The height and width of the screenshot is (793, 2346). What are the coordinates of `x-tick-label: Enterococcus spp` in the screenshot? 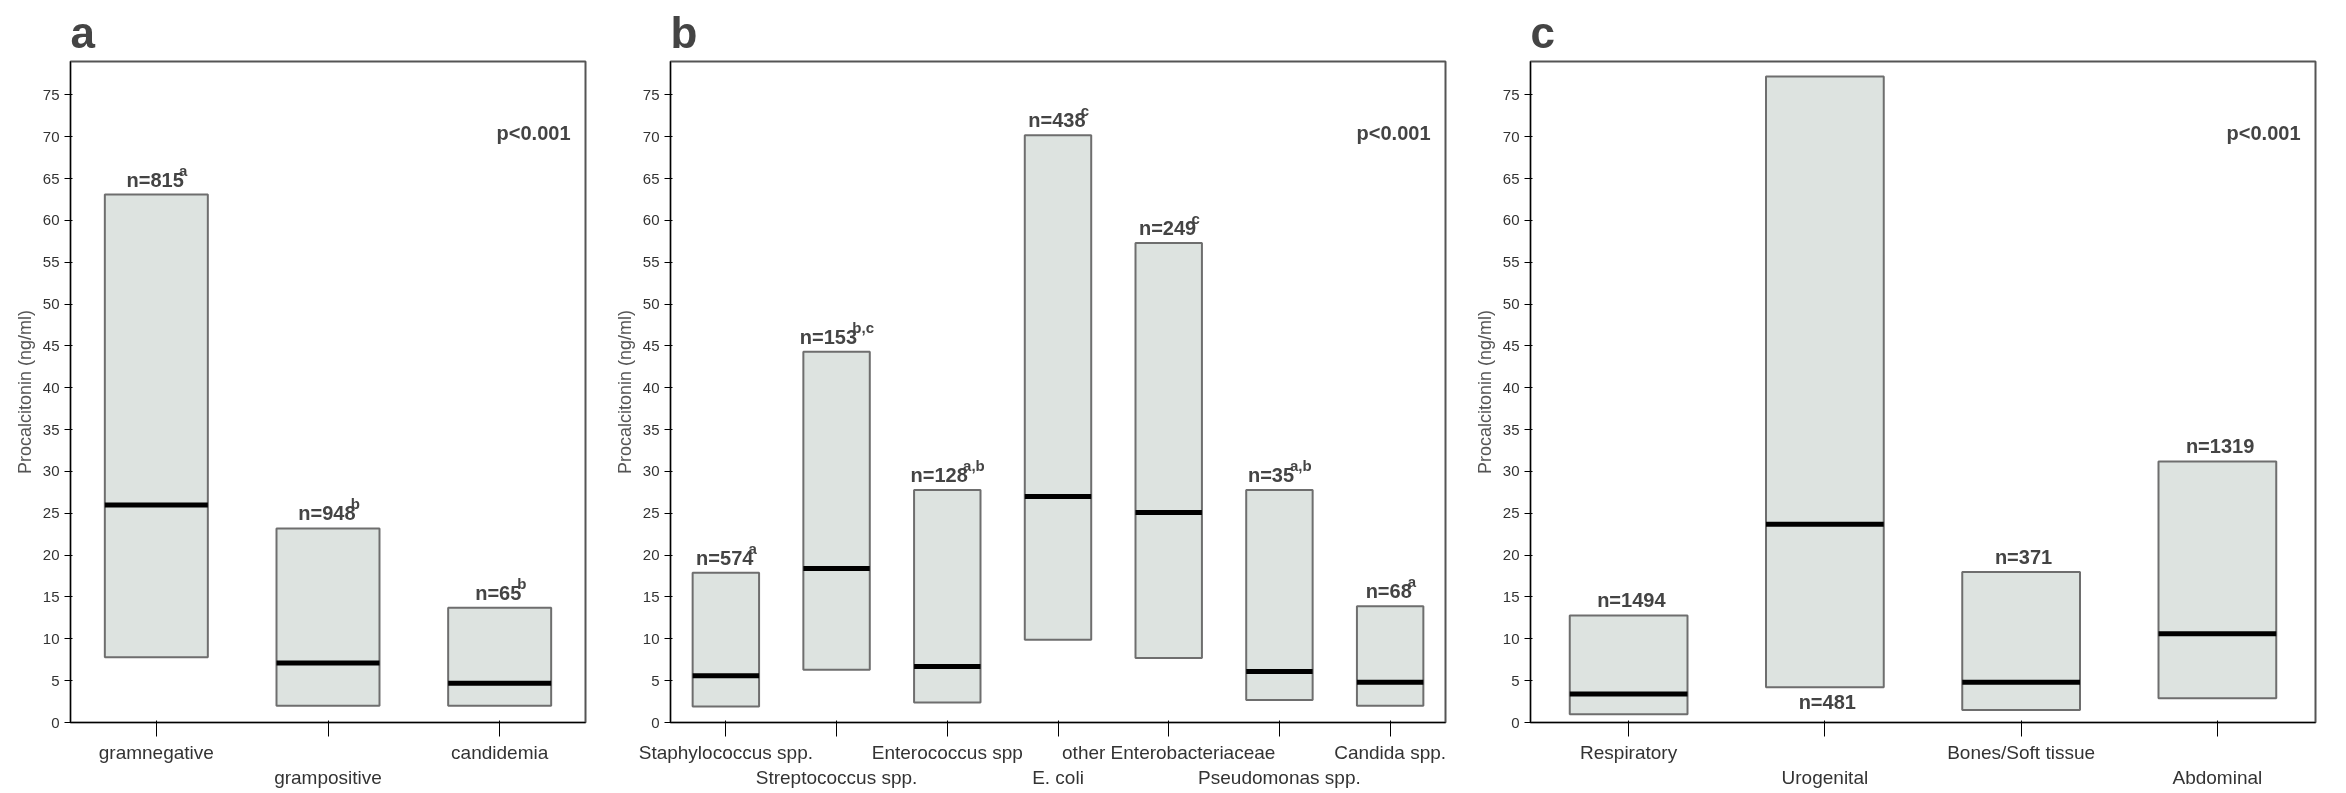 It's located at (947, 752).